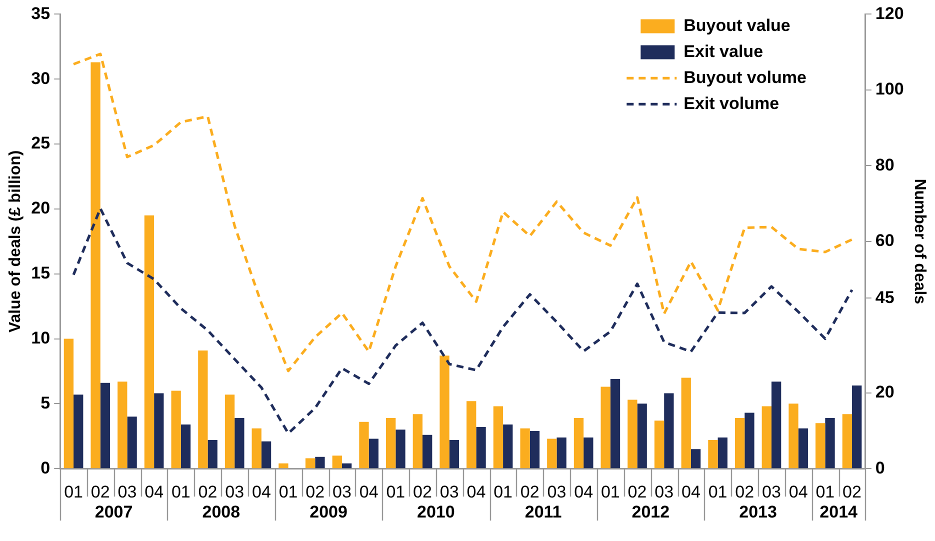 The image size is (935, 541). Describe the element at coordinates (919, 241) in the screenshot. I see `y2-axis-title: Number of deals` at that location.